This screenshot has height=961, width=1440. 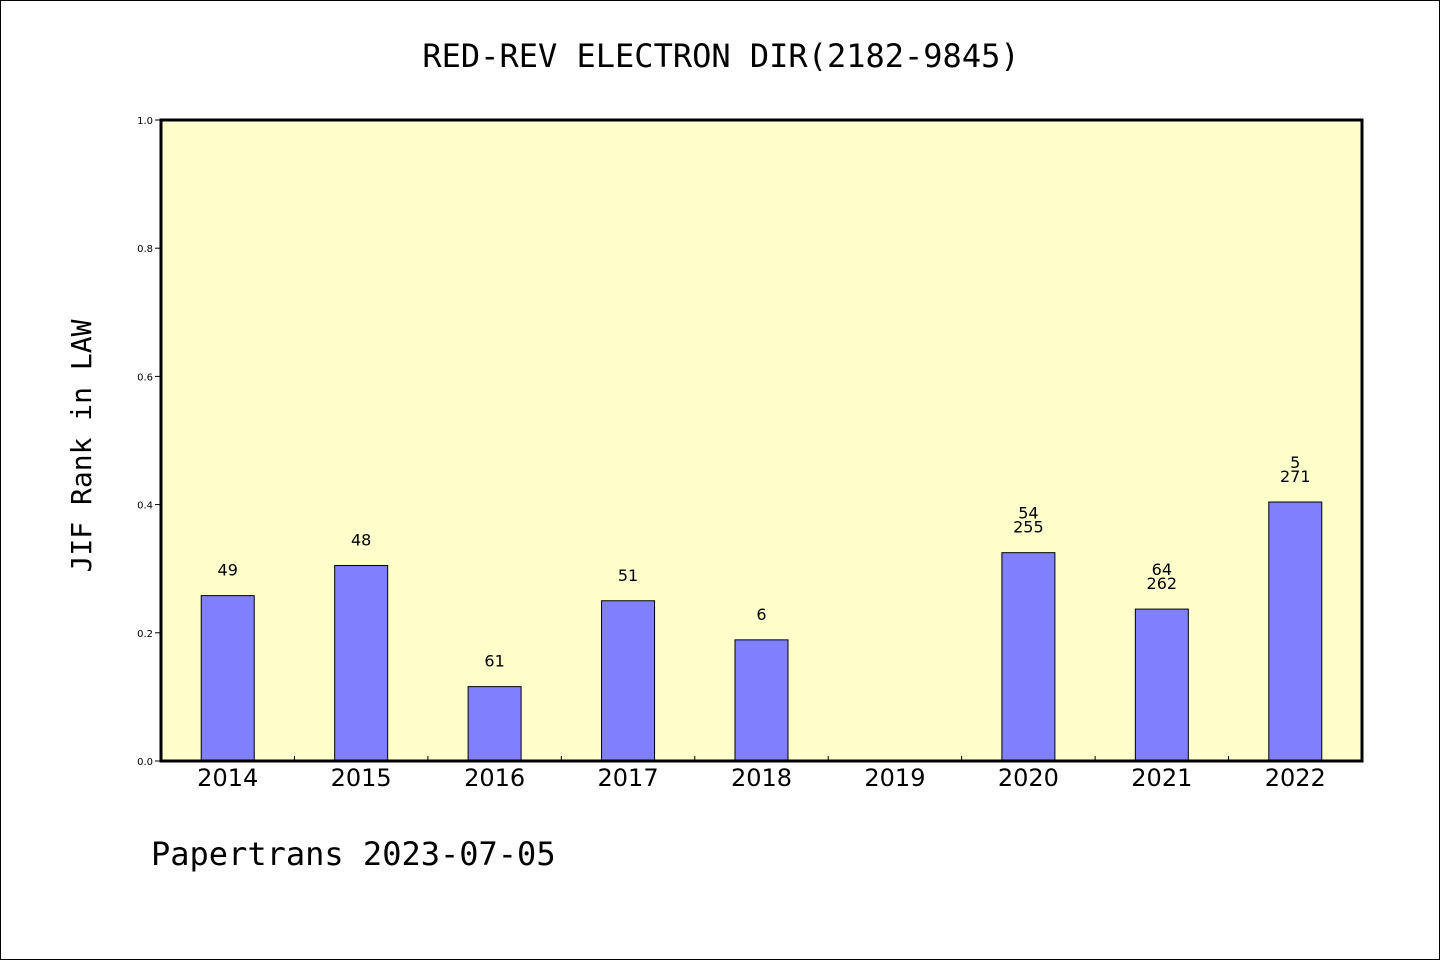 I want to click on y-tick-label: 0.4, so click(x=145, y=506).